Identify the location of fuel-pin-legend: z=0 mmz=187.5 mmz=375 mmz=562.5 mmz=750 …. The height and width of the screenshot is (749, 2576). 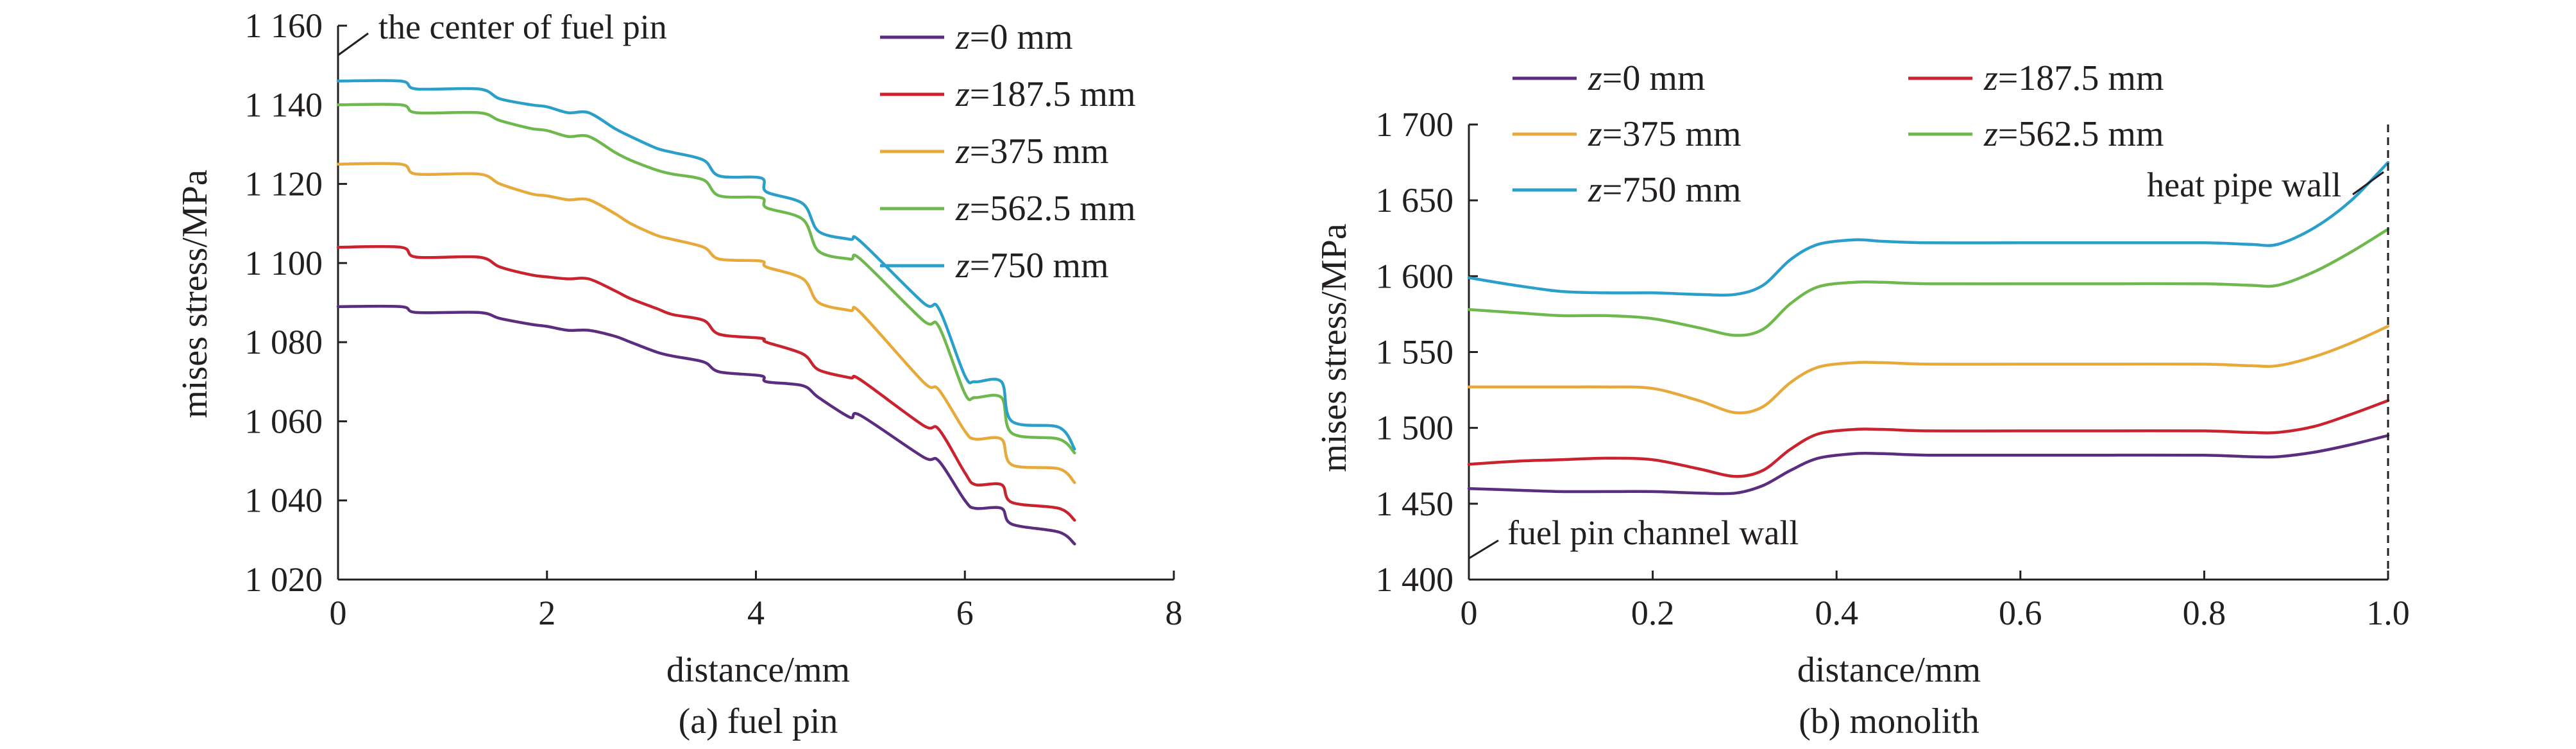
(1008, 151).